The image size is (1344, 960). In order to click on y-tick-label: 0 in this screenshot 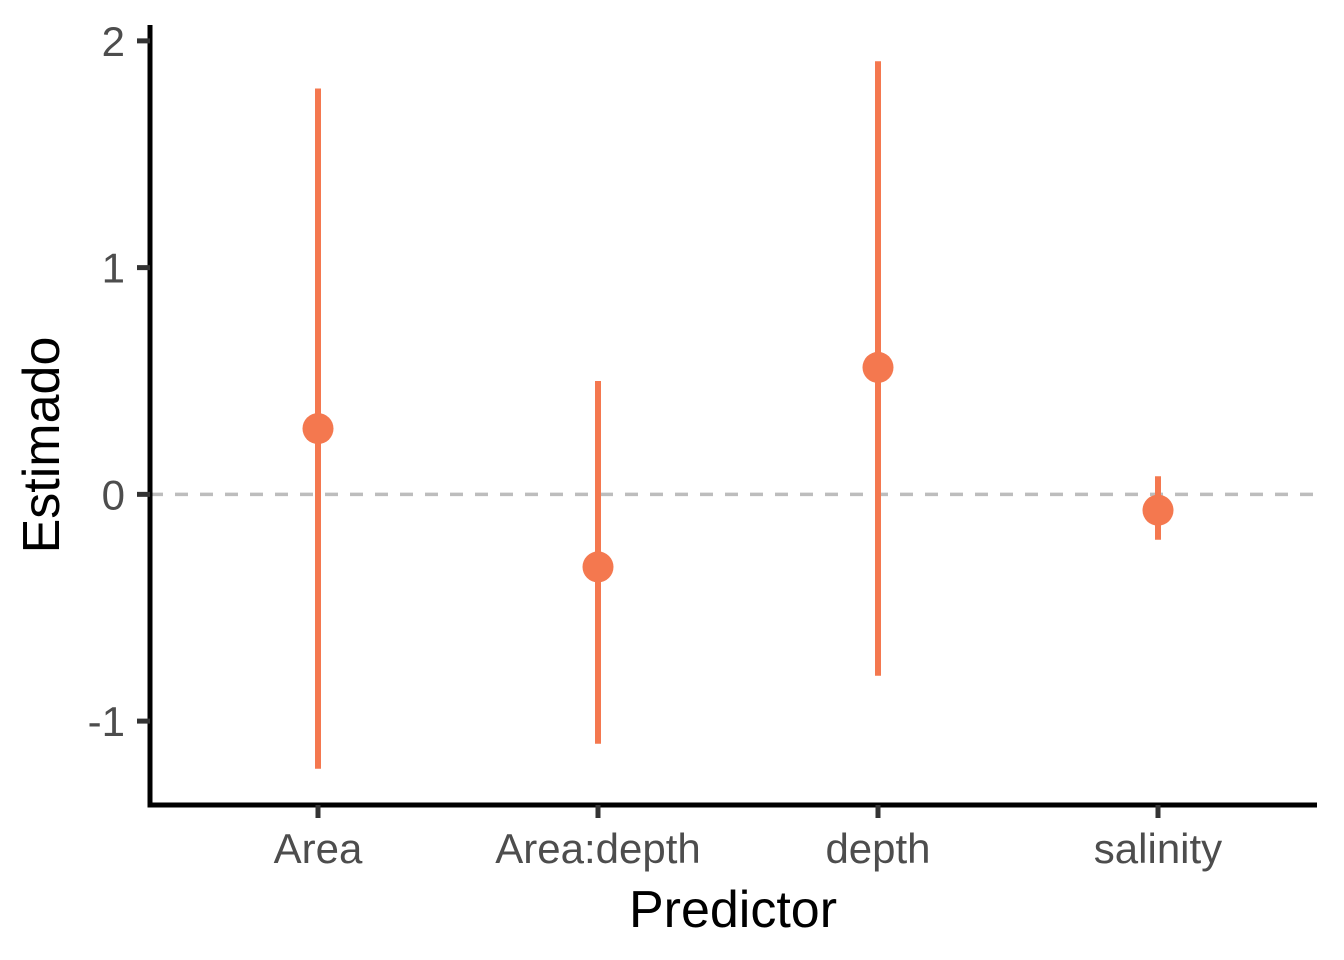, I will do `click(113, 494)`.